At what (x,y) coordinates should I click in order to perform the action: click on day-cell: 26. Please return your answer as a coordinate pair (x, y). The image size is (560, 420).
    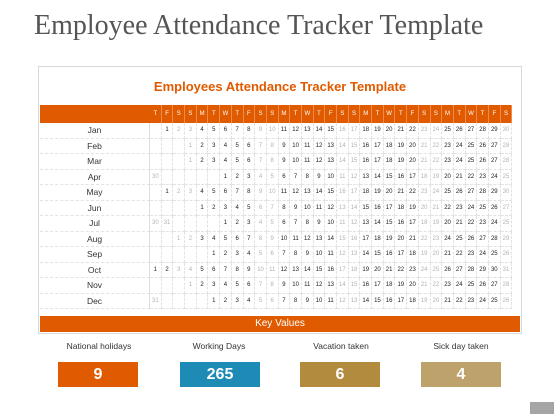
    Looking at the image, I should click on (459, 131).